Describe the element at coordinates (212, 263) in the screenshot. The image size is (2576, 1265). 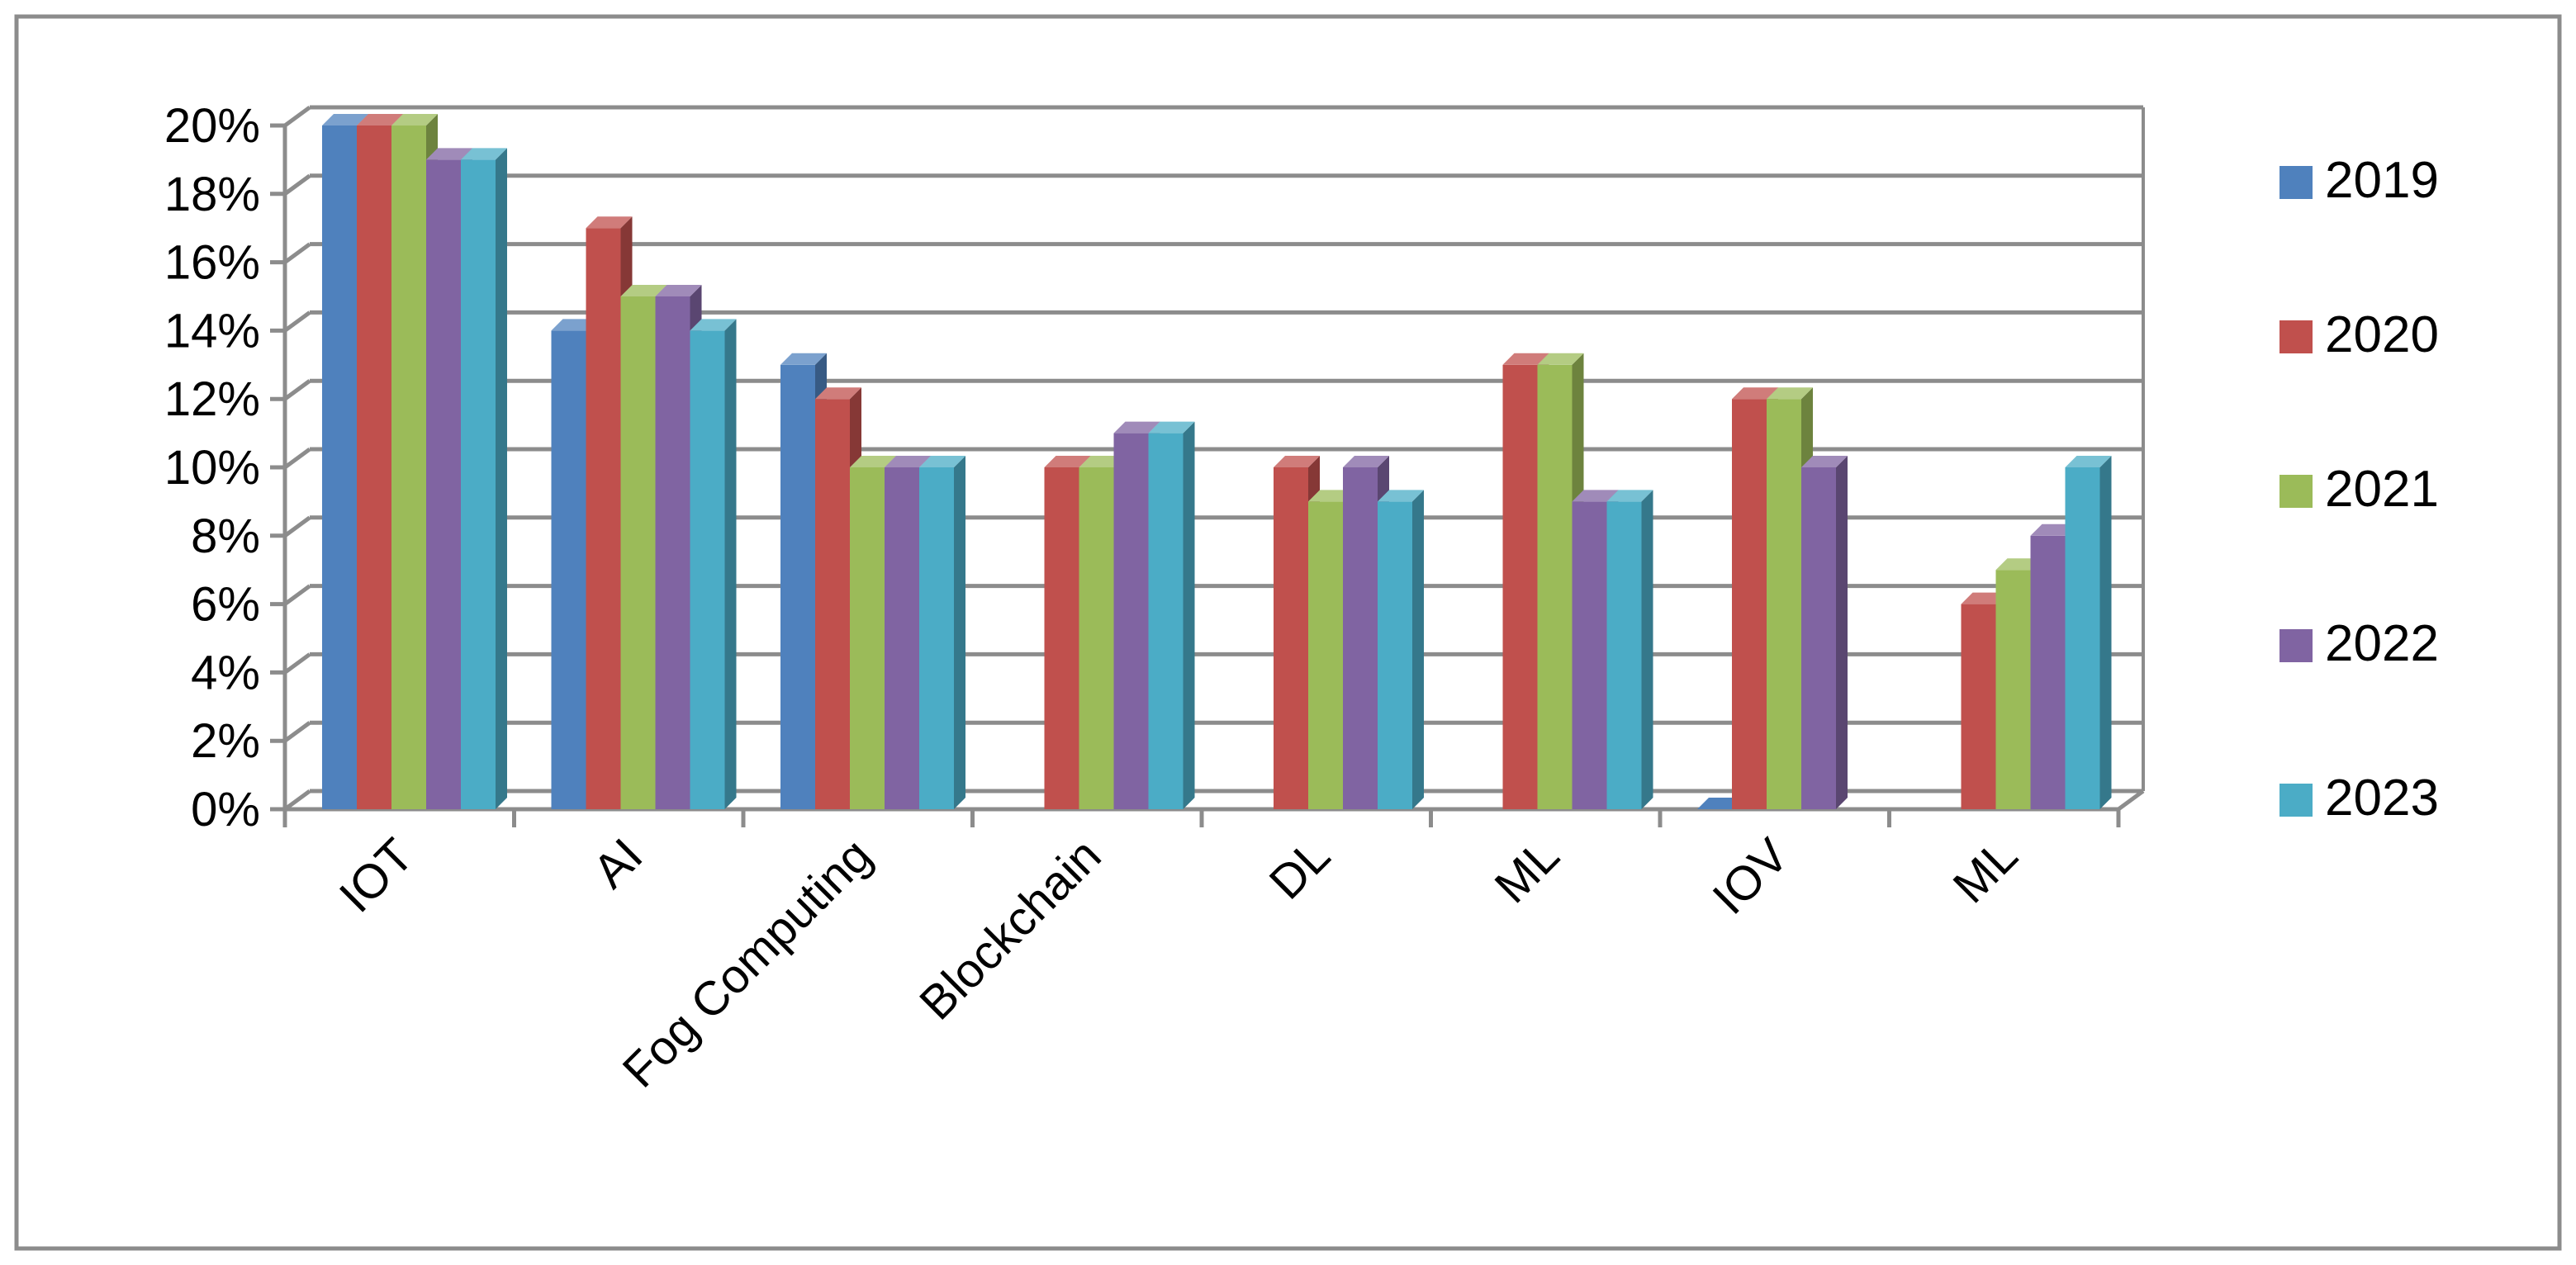
I see `y-tick-label: 16%` at that location.